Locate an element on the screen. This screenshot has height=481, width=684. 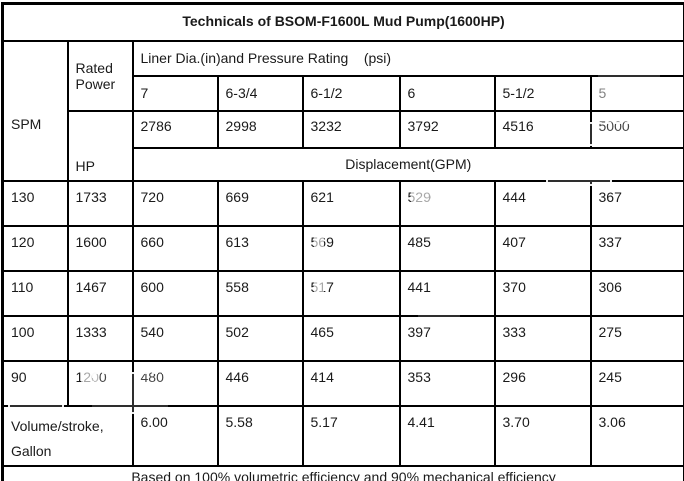
hp-value-cell: 1600 is located at coordinates (100, 248).